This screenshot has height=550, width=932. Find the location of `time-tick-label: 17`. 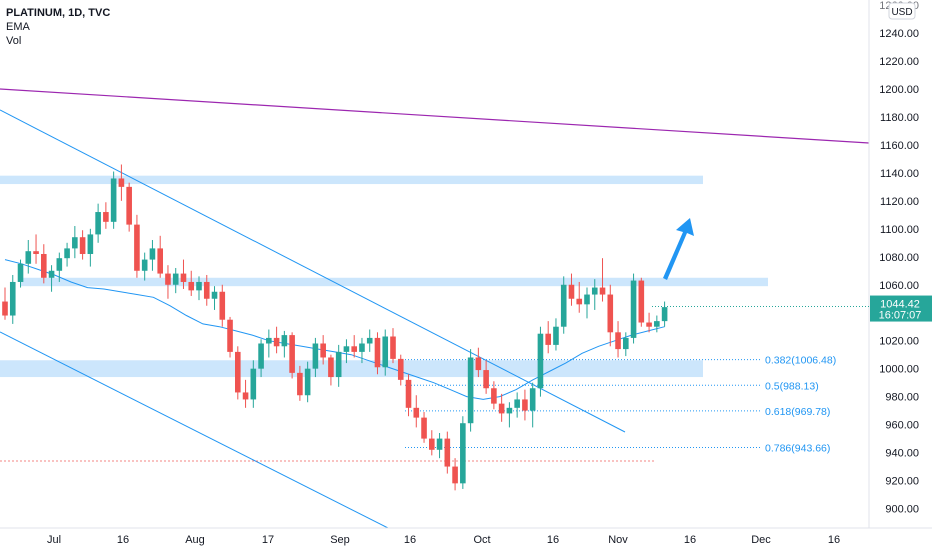

time-tick-label: 17 is located at coordinates (268, 540).